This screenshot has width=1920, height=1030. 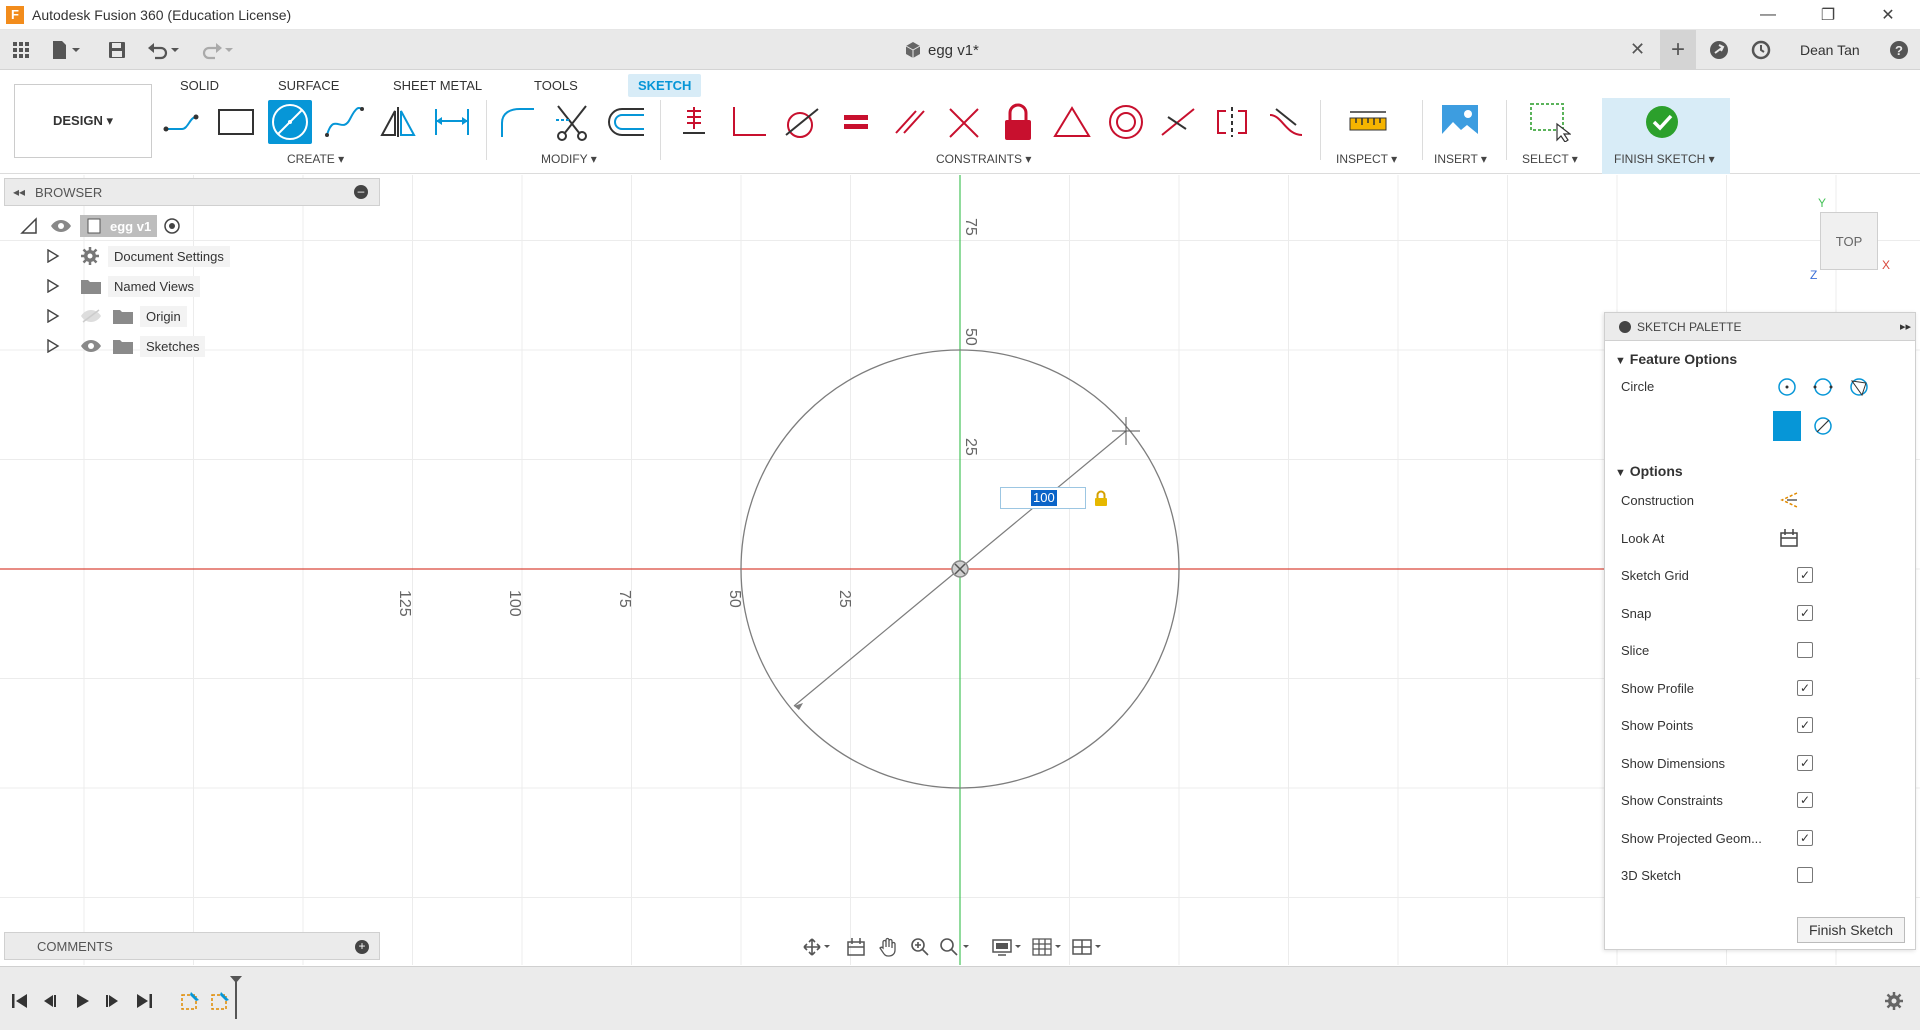 I want to click on timeline-marker, so click(x=236, y=997).